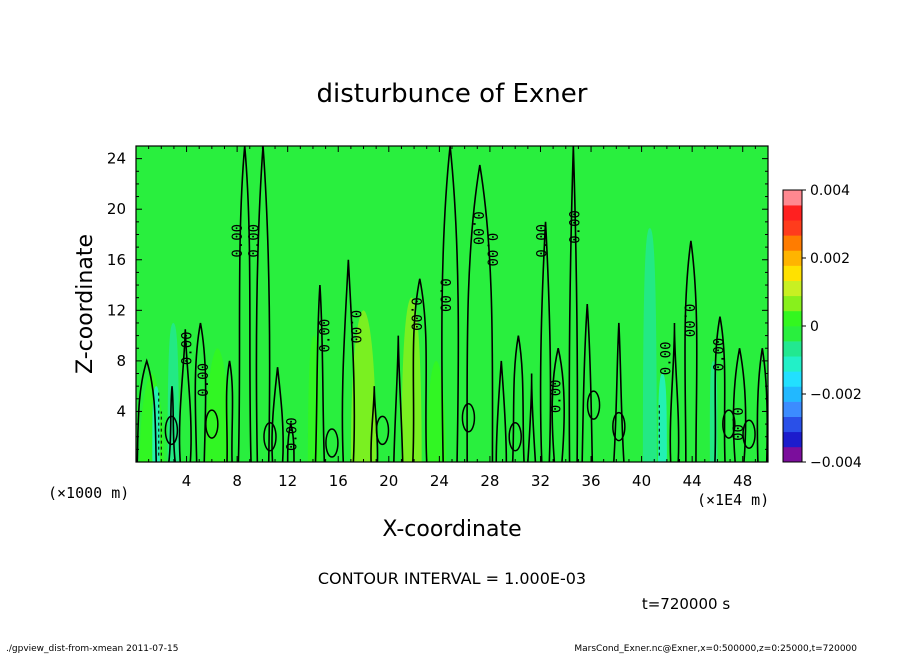 Image resolution: width=904 pixels, height=659 pixels. I want to click on x-tick-label: 32, so click(540, 481).